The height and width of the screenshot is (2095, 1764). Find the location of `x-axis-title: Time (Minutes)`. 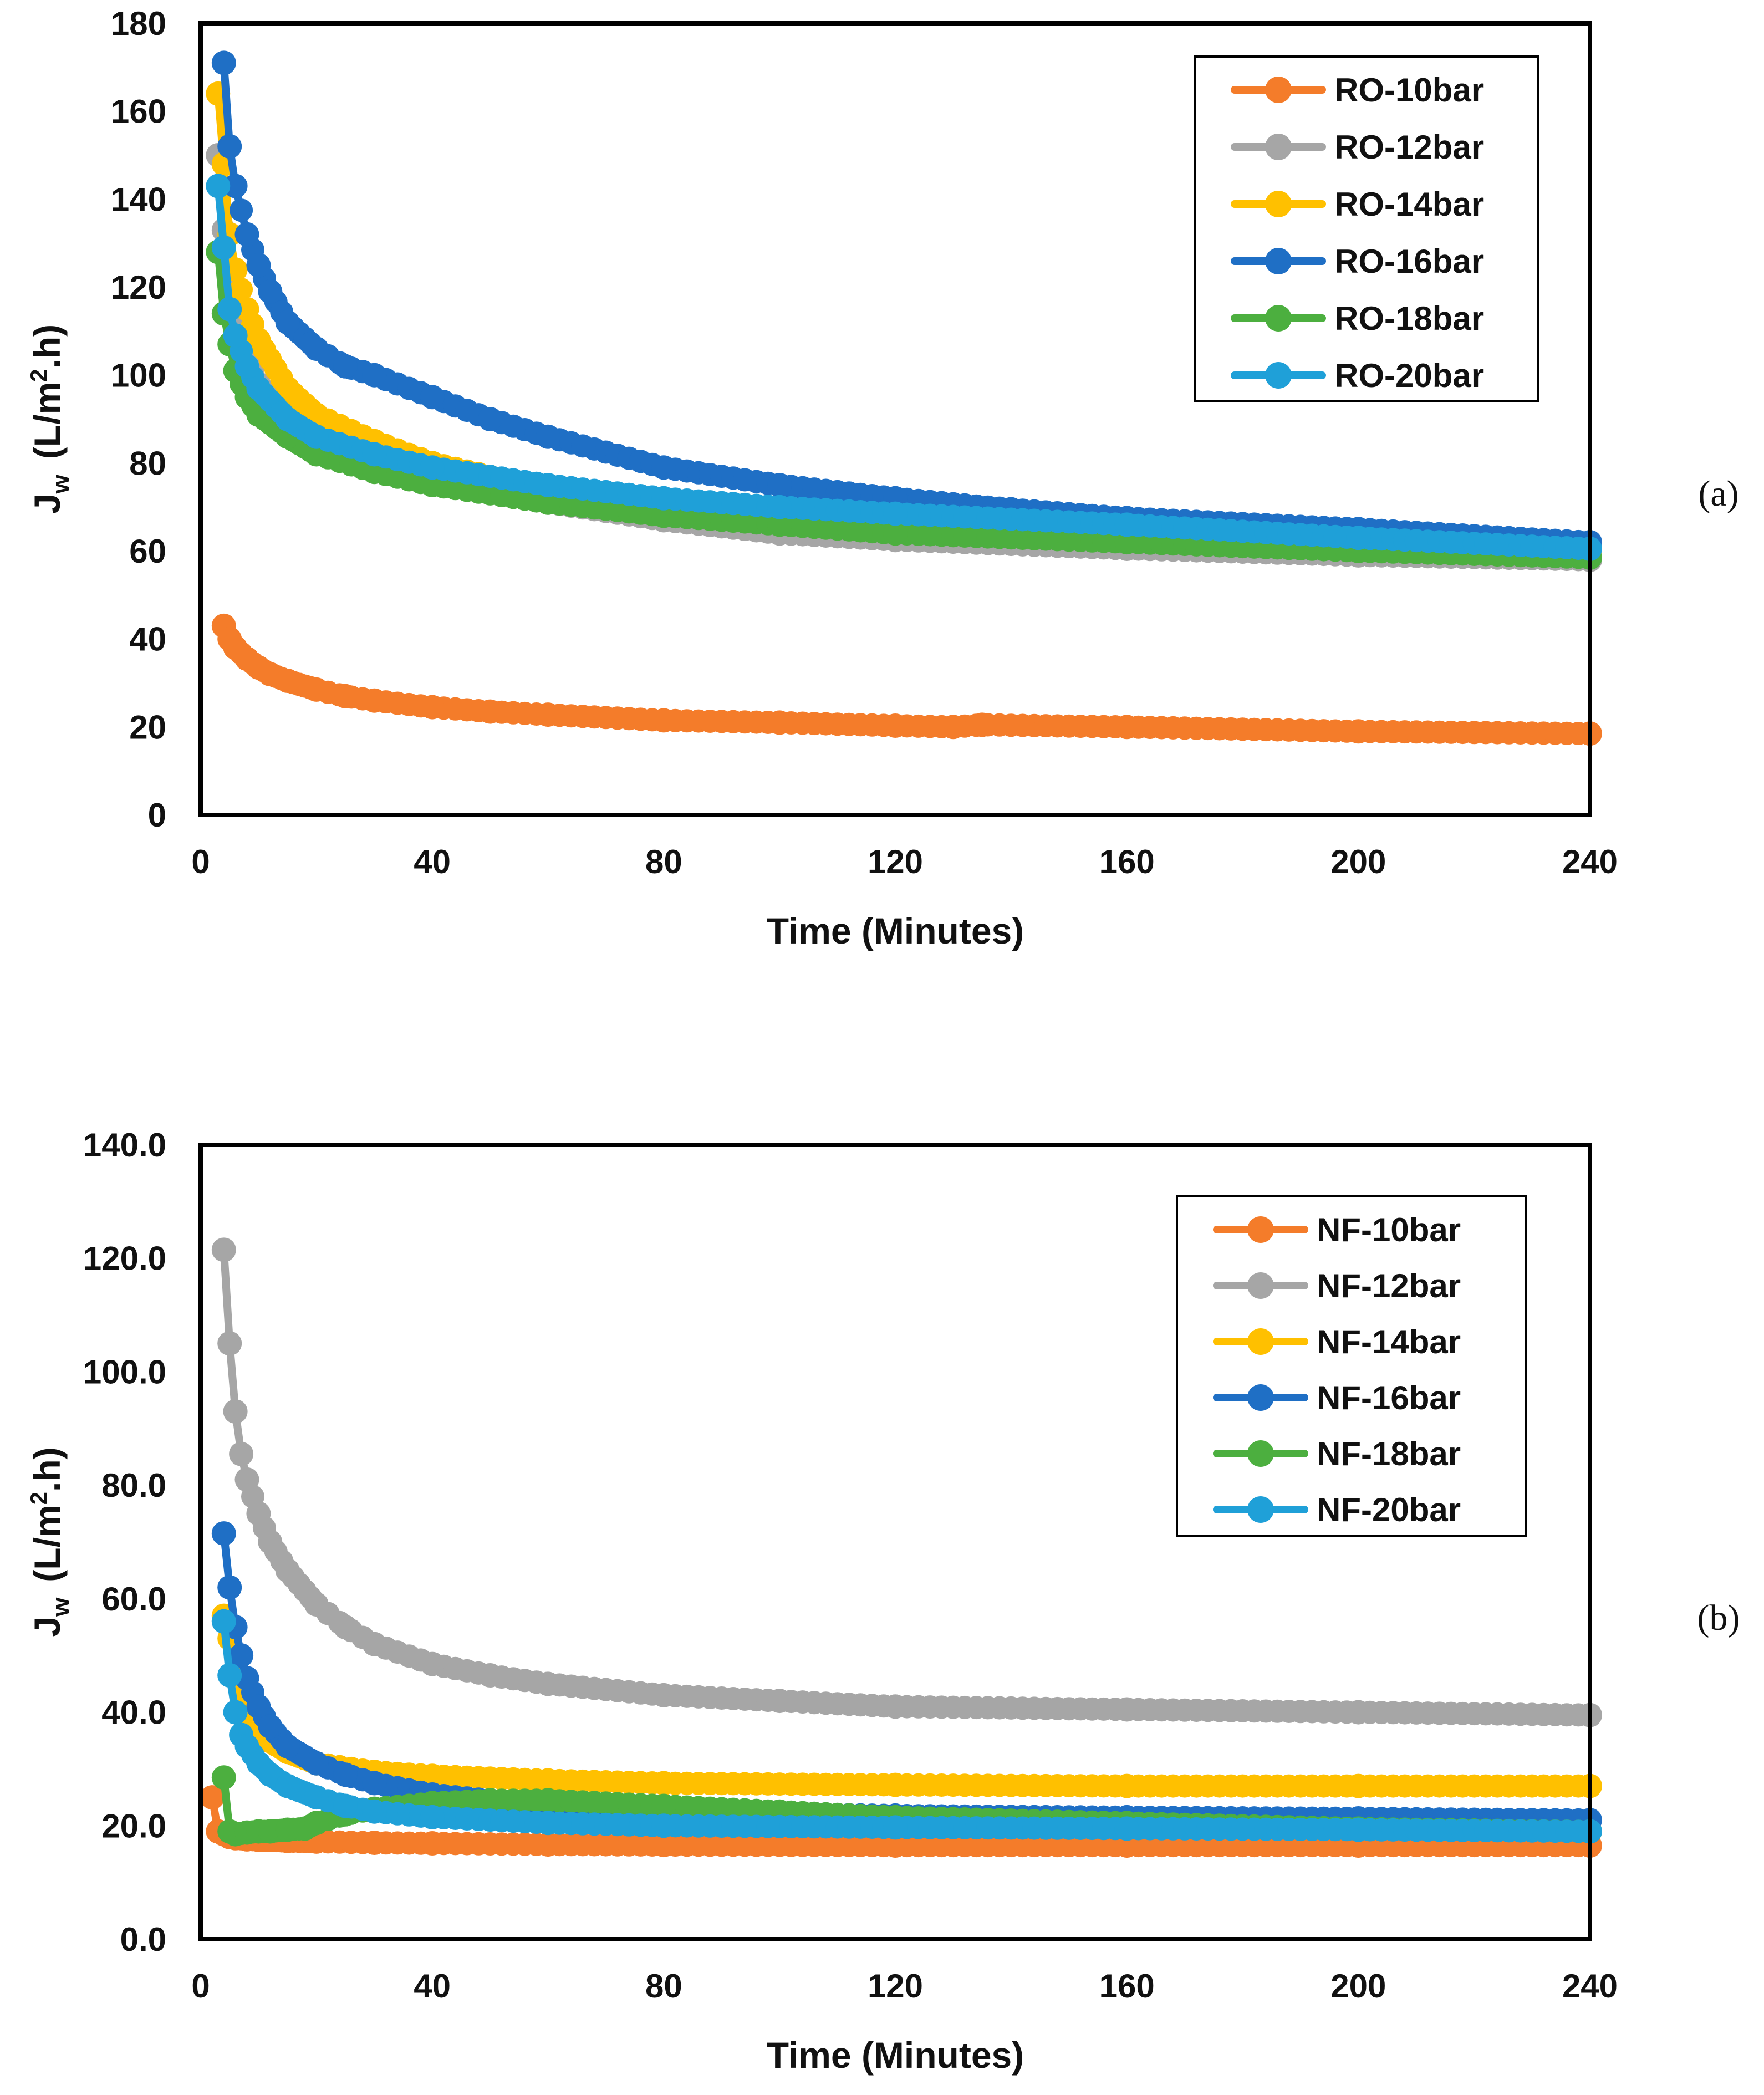

x-axis-title: Time (Minutes) is located at coordinates (895, 930).